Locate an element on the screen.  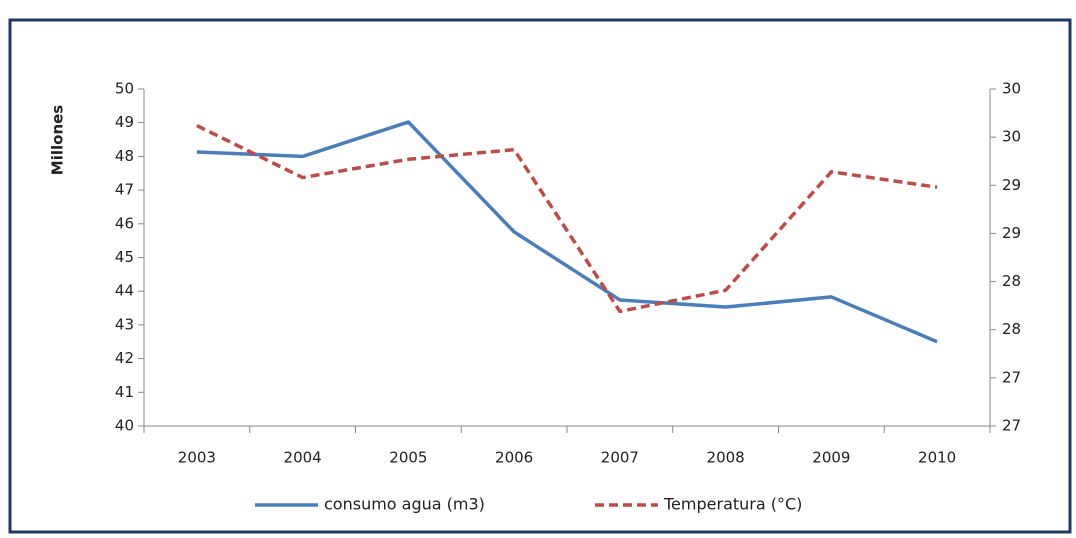
x-tick-label: 2006 is located at coordinates (514, 458).